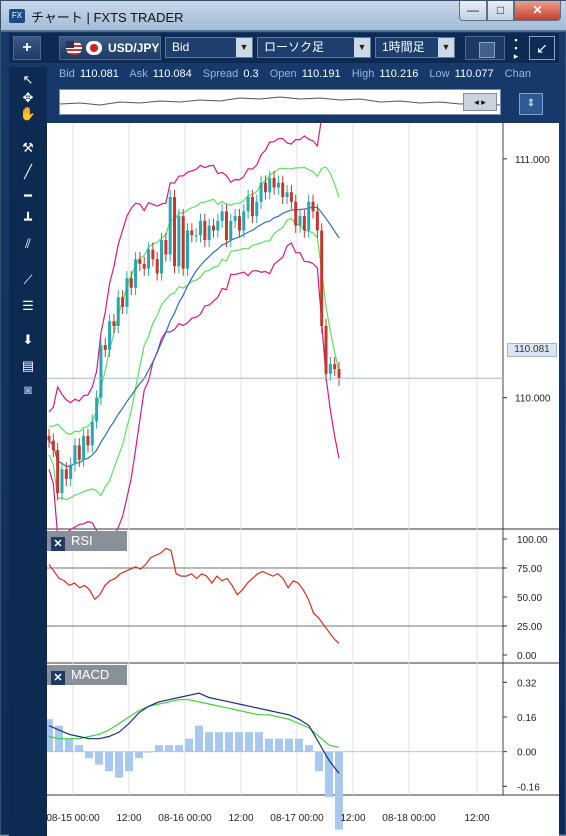 The width and height of the screenshot is (566, 836). What do you see at coordinates (28, 243) in the screenshot?
I see `channel-icon: ⫽` at bounding box center [28, 243].